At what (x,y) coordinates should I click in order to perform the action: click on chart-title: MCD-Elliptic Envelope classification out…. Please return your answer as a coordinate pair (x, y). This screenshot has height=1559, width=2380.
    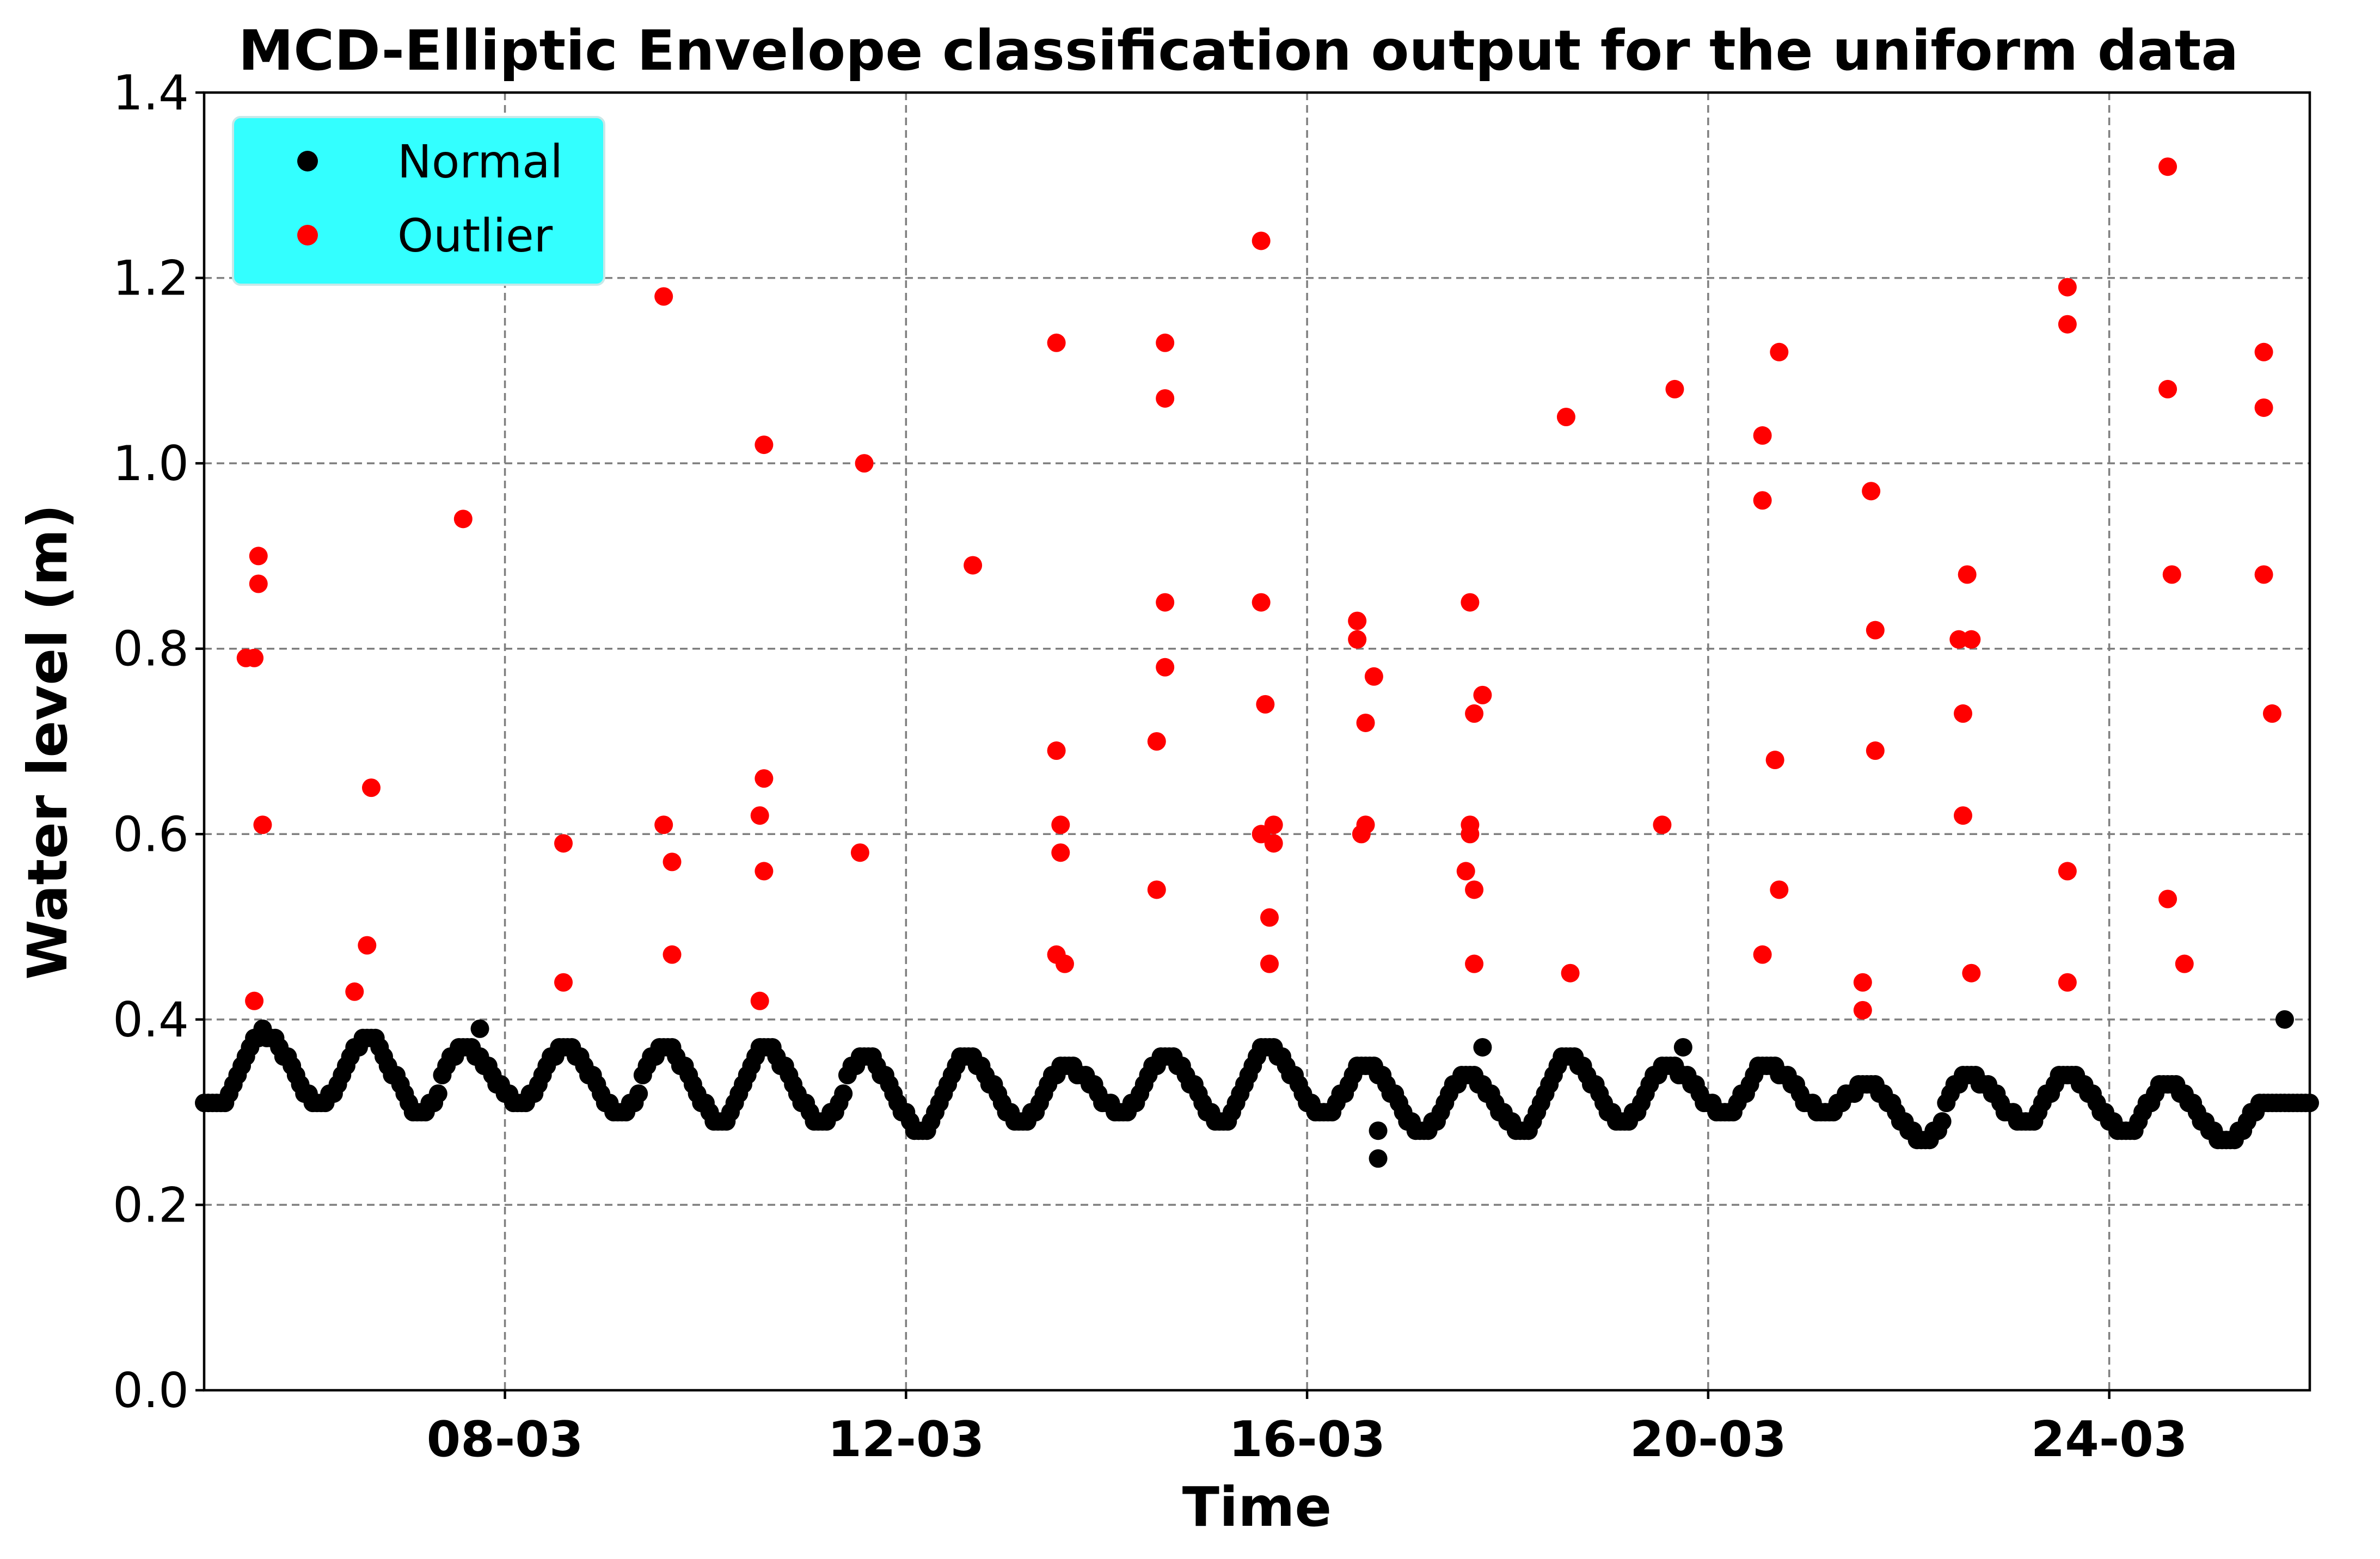
    Looking at the image, I should click on (1238, 51).